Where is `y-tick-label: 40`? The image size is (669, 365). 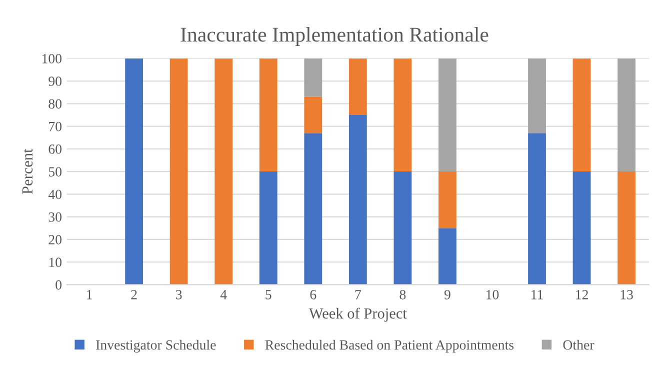 y-tick-label: 40 is located at coordinates (55, 195).